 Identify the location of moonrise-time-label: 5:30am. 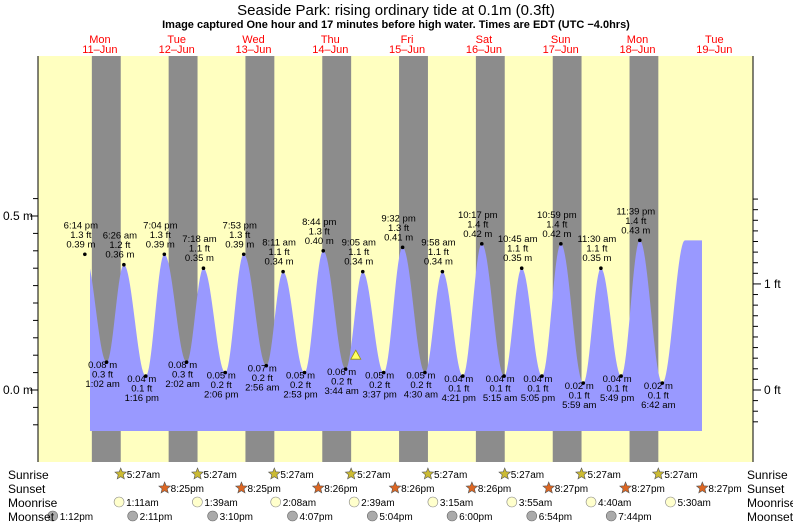
(694, 503).